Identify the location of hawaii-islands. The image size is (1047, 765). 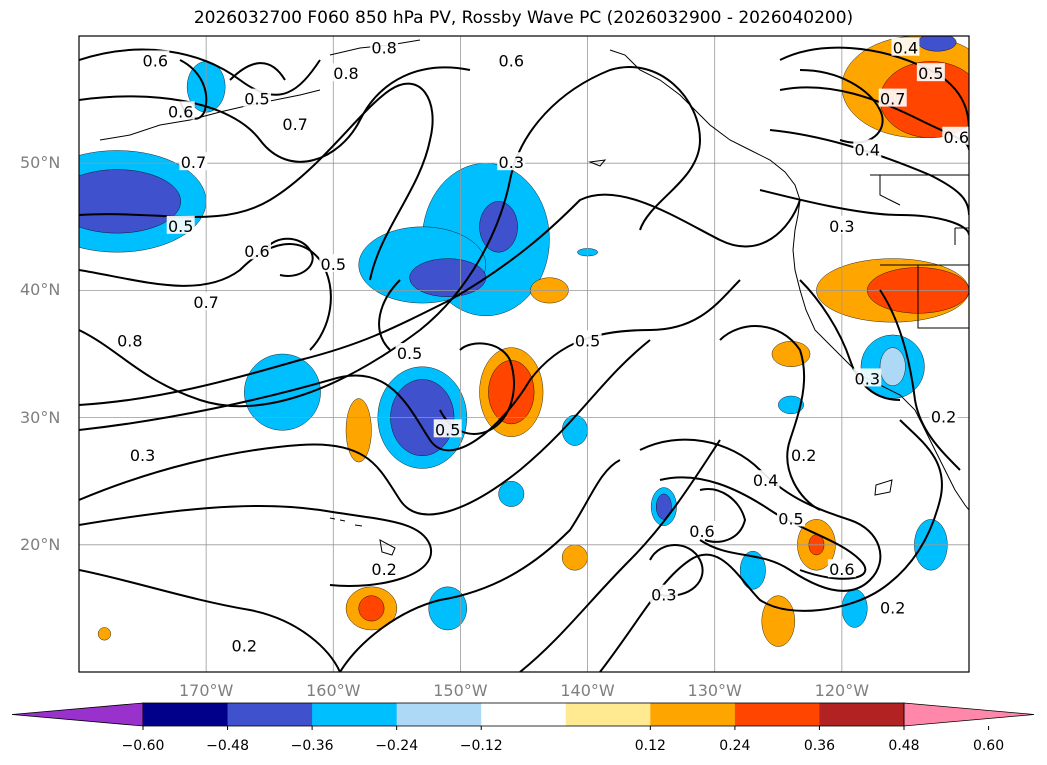
(346, 522).